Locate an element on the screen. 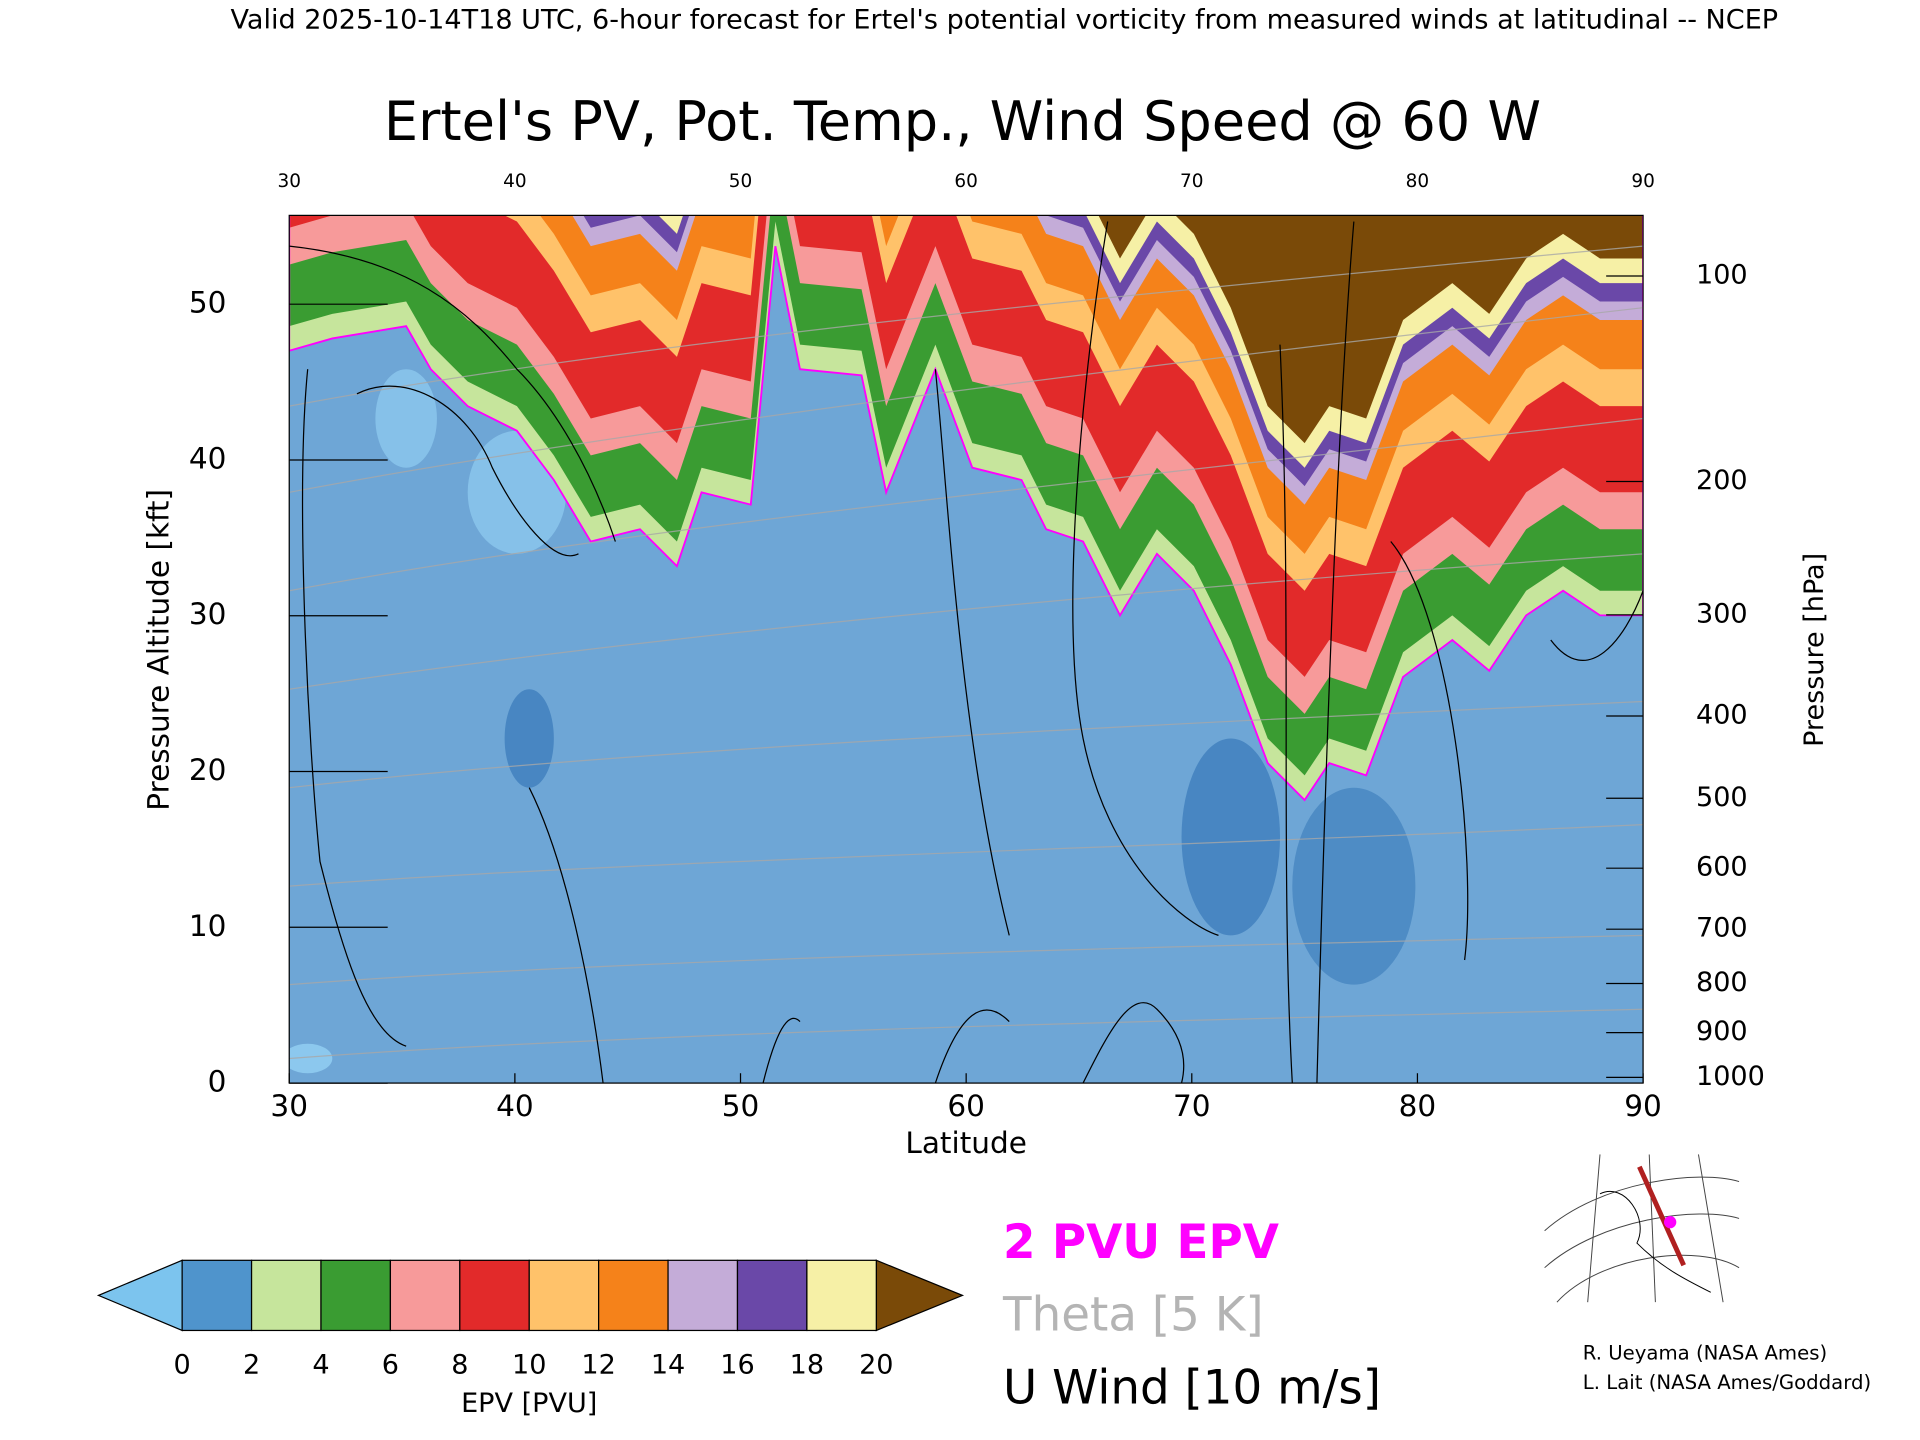 This screenshot has height=1440, width=1920. y-axis-label: Pressure Altitude [kft] is located at coordinates (159, 650).